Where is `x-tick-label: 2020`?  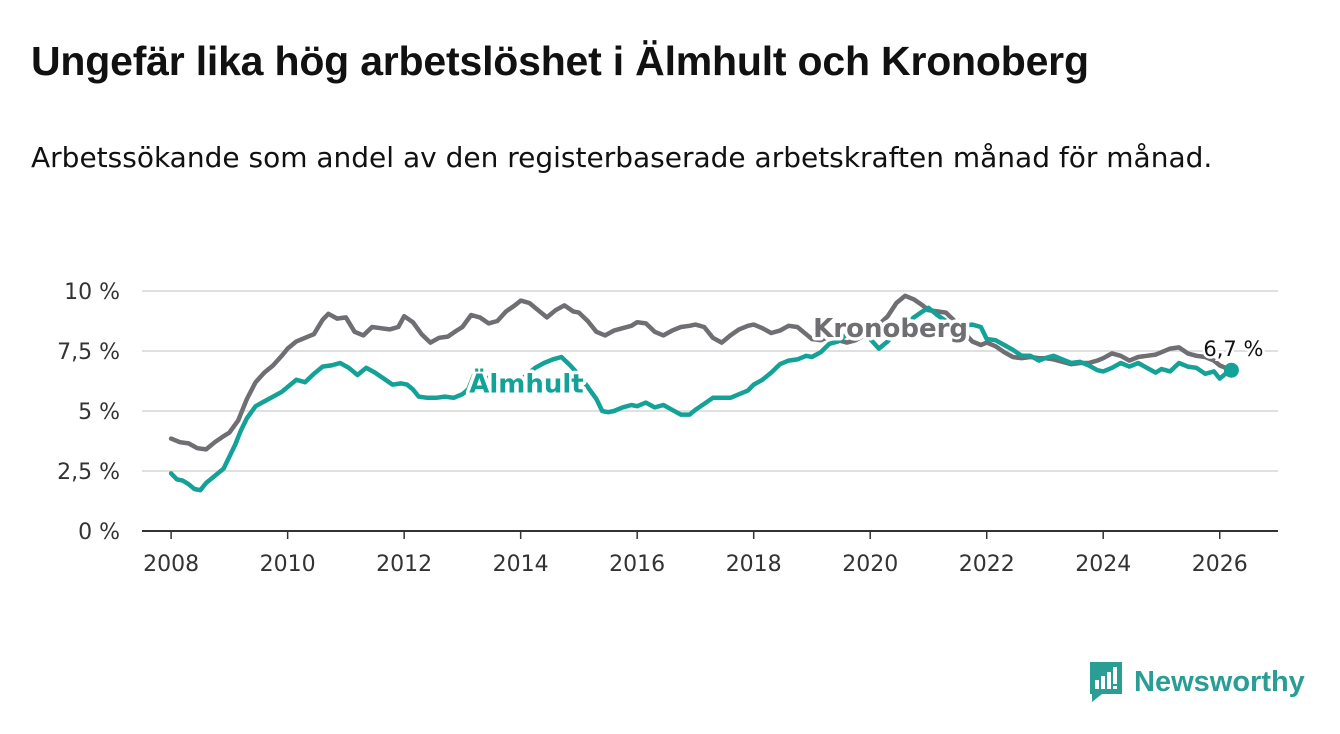
x-tick-label: 2020 is located at coordinates (870, 564).